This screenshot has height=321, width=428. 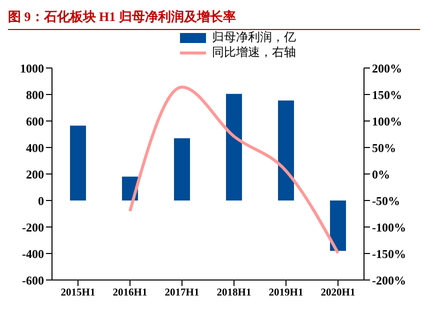 I want to click on y-tick-label: -200, so click(x=33, y=227).